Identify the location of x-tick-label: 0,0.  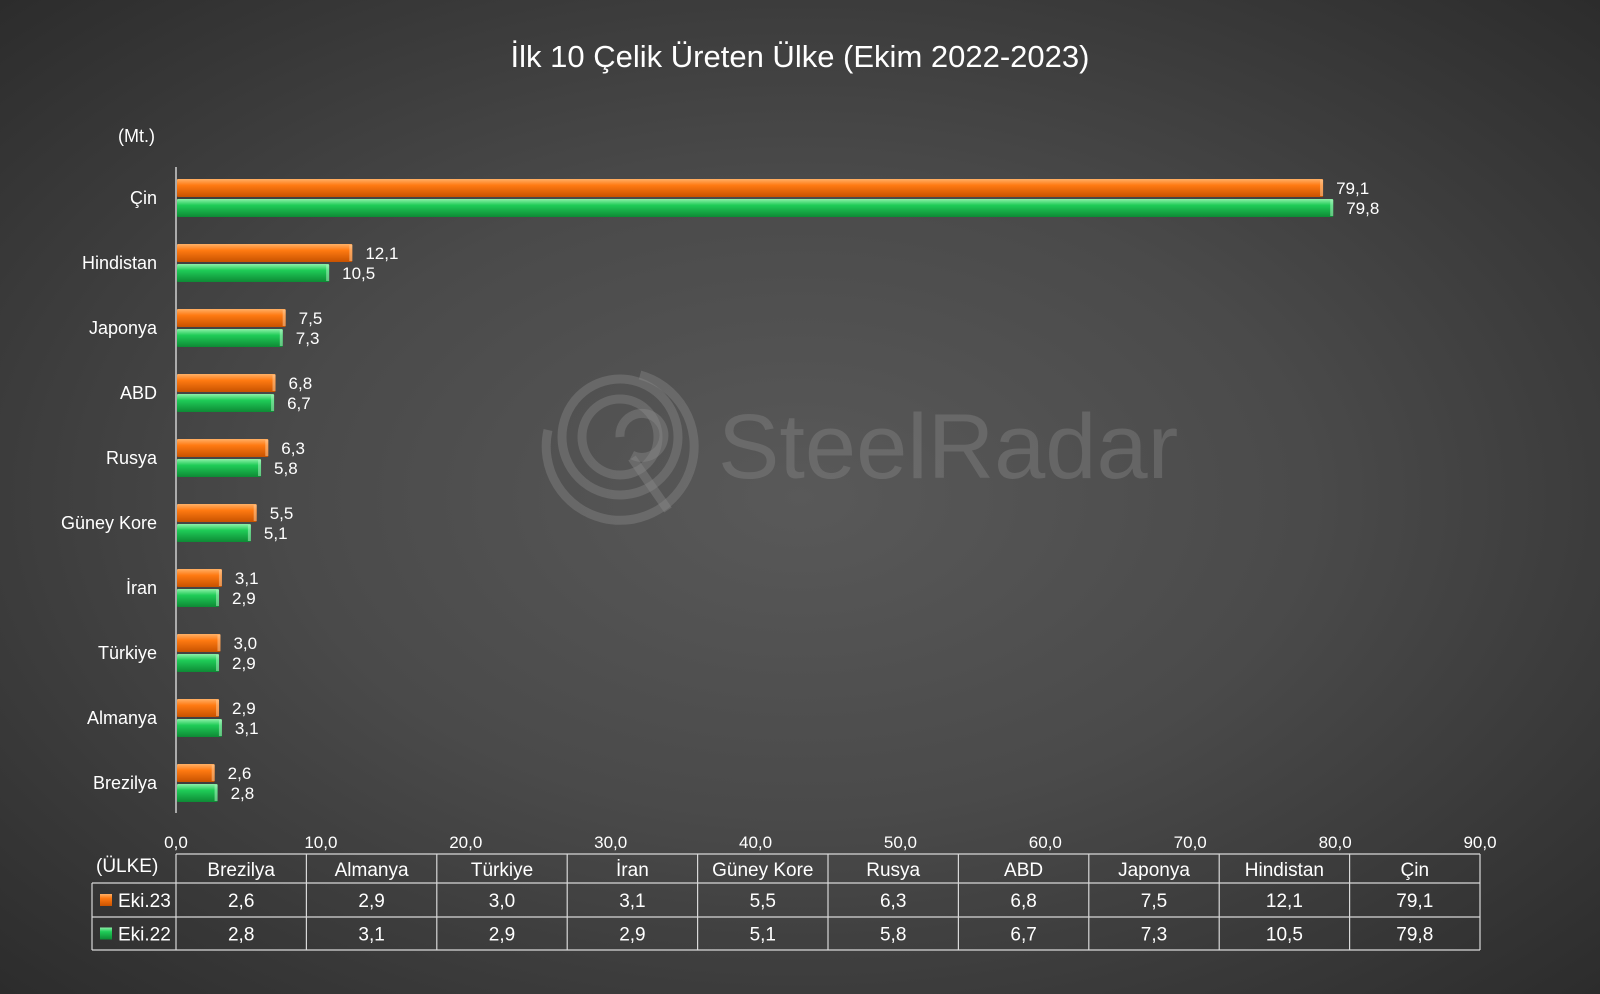
(176, 842).